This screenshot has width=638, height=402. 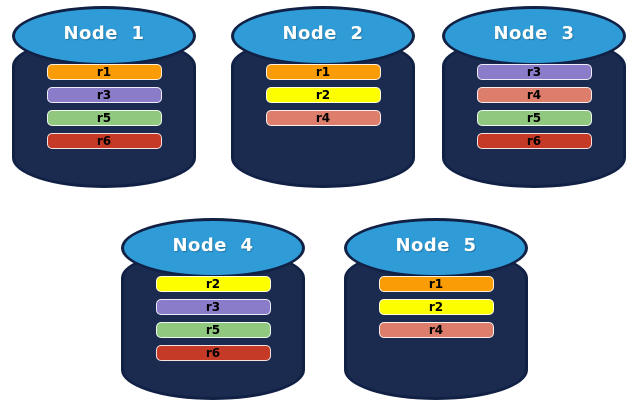 What do you see at coordinates (436, 245) in the screenshot?
I see `node-title: Node 5` at bounding box center [436, 245].